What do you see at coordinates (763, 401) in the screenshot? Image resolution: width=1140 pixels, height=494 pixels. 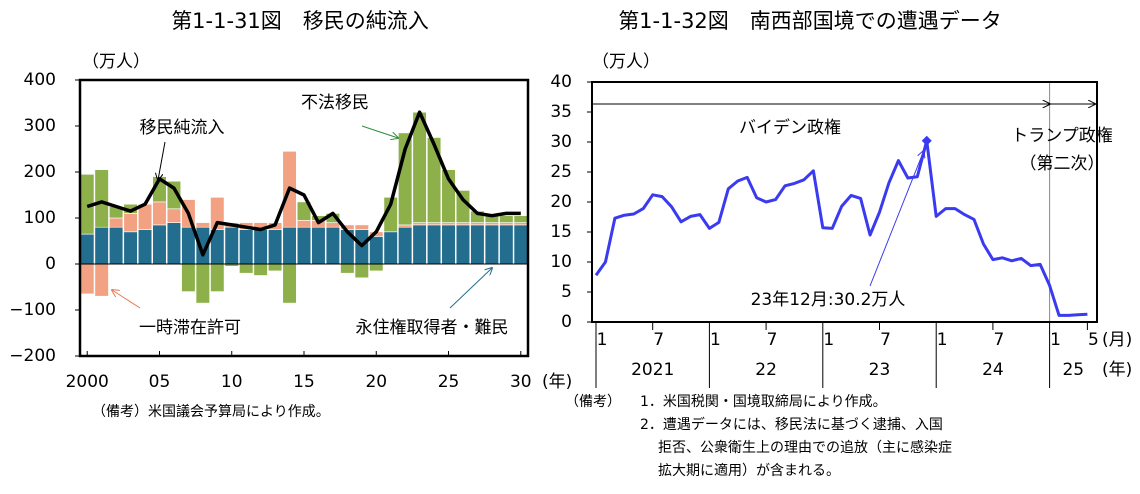 I see `note: 1．米国税関・国境取締局により作成。` at bounding box center [763, 401].